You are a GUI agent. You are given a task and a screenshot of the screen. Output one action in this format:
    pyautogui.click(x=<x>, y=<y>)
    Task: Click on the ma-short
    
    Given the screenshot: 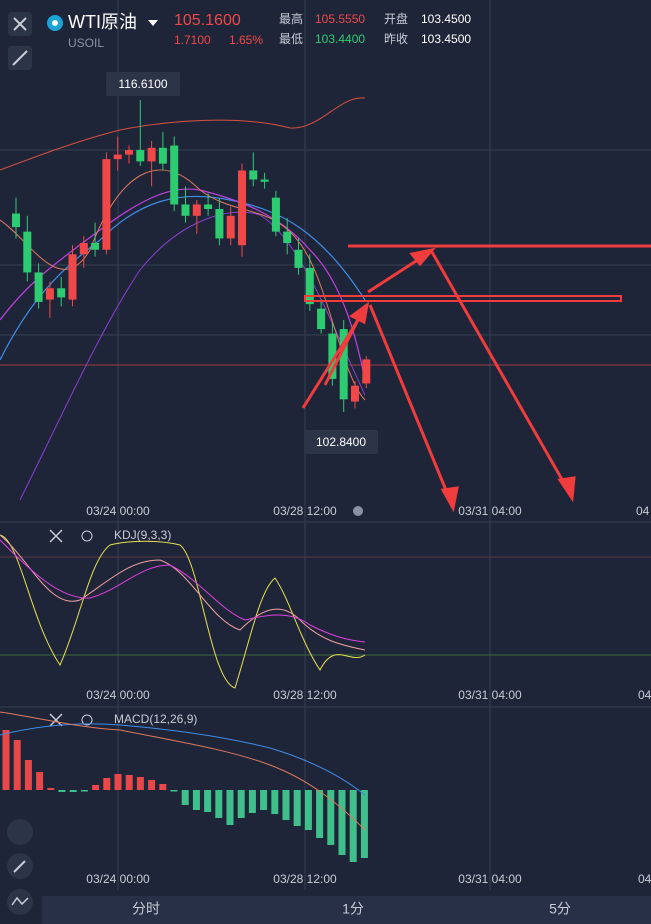 What is the action you would take?
    pyautogui.click(x=183, y=285)
    